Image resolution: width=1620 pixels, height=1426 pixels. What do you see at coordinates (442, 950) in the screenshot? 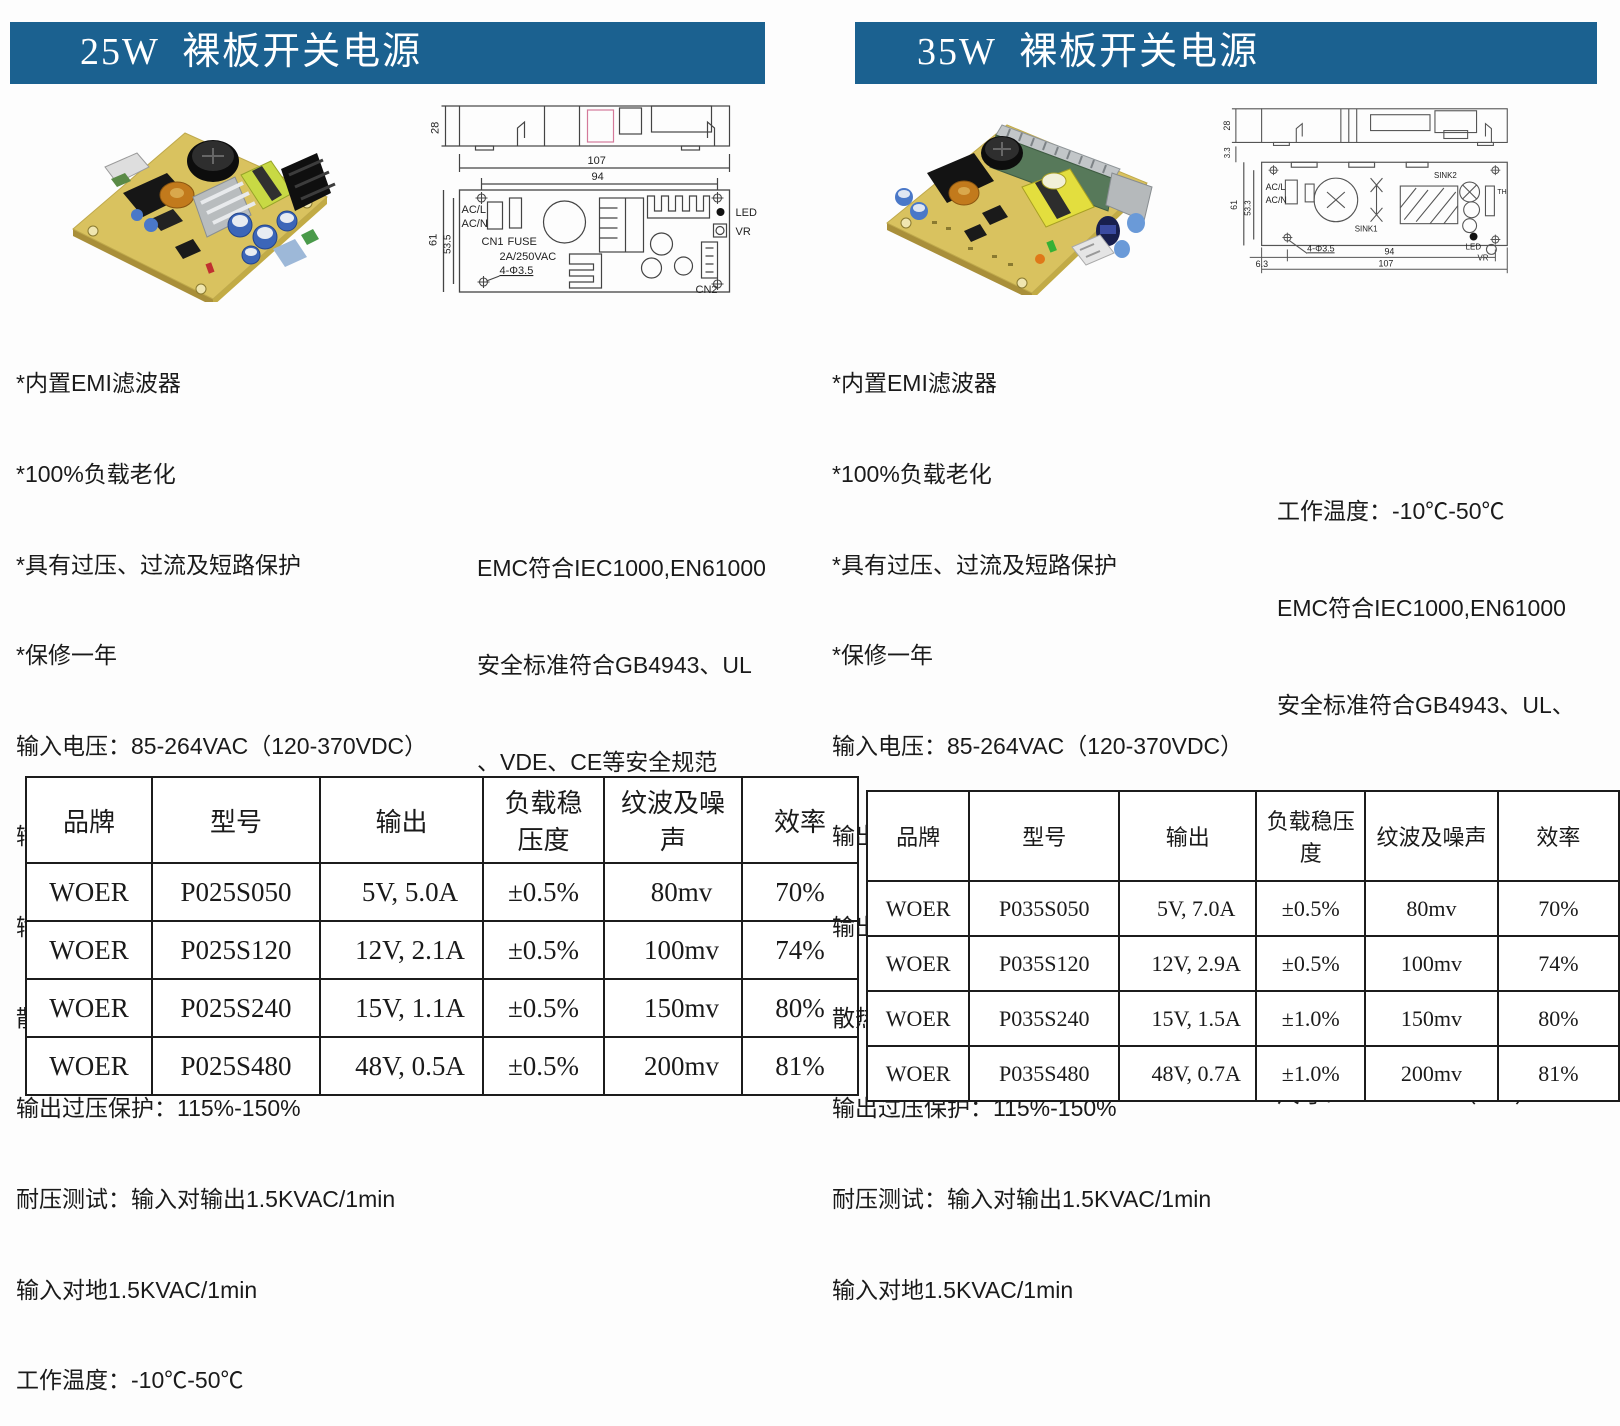
I see `table-row: WOER P025S120 12V, 2.1A ±0.5% 100mv 74%` at bounding box center [442, 950].